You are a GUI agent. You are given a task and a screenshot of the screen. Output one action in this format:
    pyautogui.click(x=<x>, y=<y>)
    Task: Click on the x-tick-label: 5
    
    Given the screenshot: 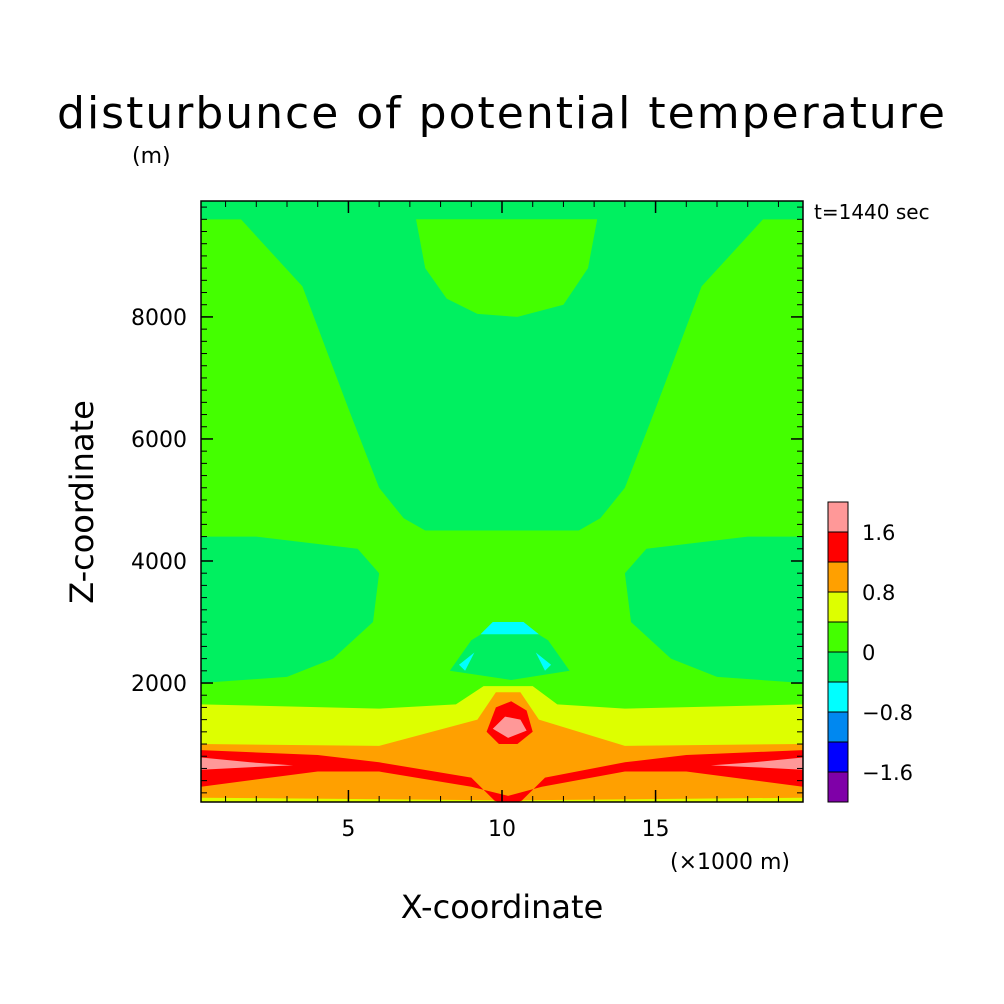 What is the action you would take?
    pyautogui.click(x=348, y=829)
    